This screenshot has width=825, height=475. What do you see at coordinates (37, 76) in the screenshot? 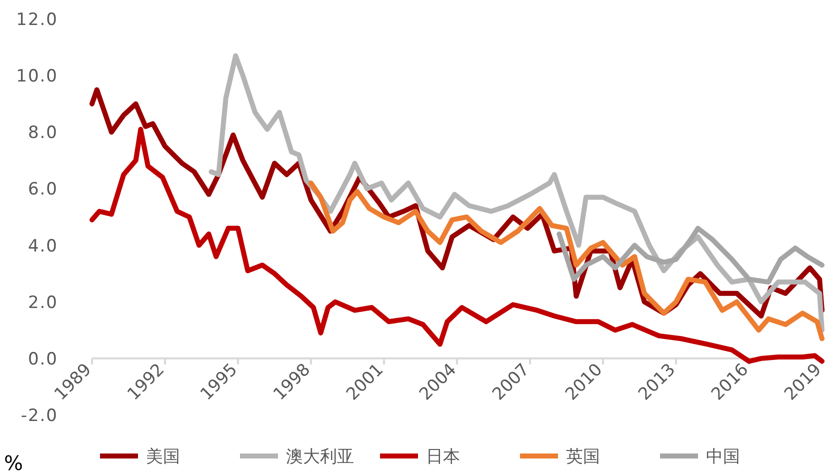
I see `y-tick-label: 10.0` at bounding box center [37, 76].